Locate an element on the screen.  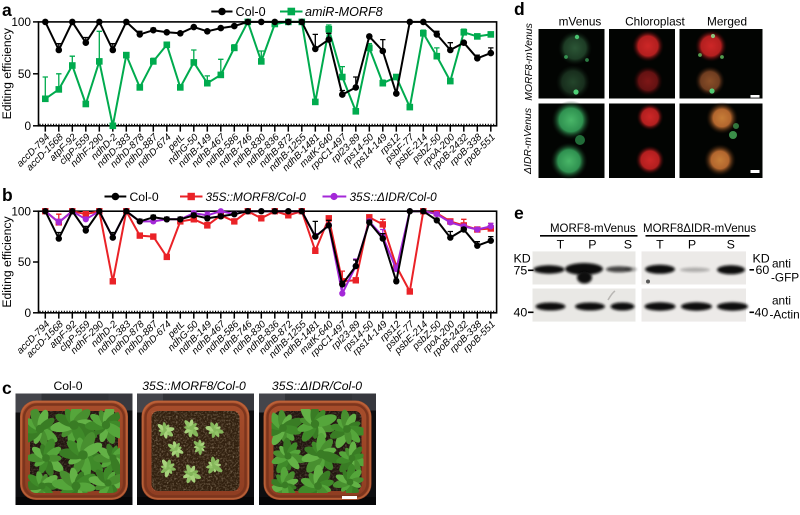
svg-text: -GFP is located at coordinates (785, 278).